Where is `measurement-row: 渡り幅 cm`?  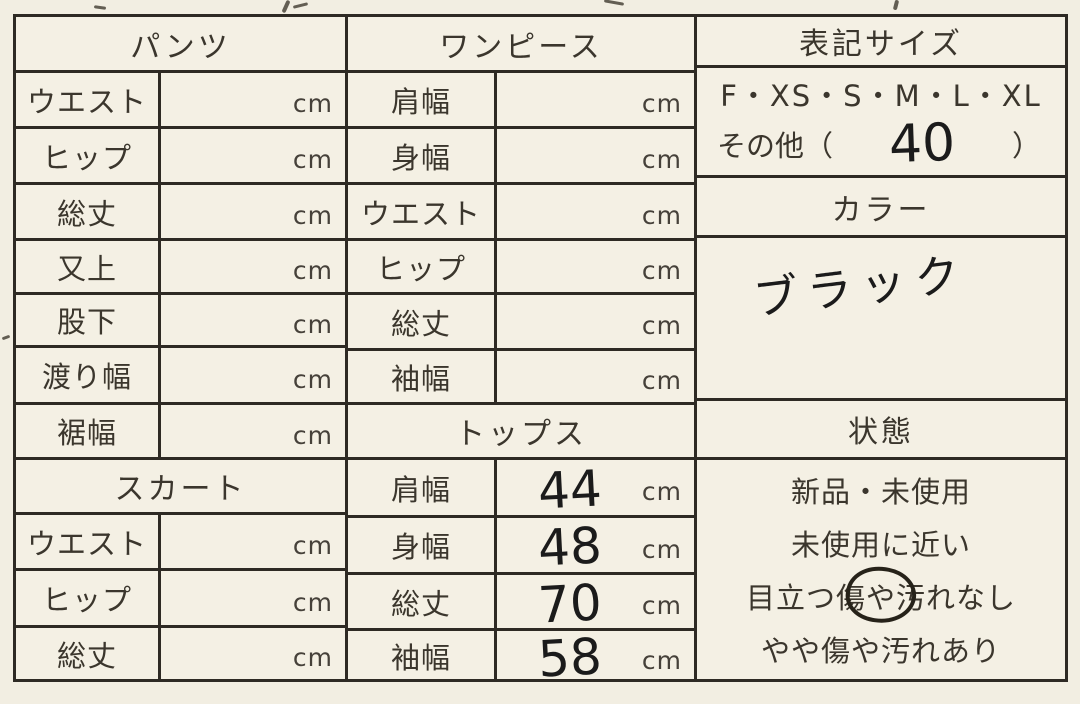
measurement-row: 渡り幅 cm is located at coordinates (180, 376).